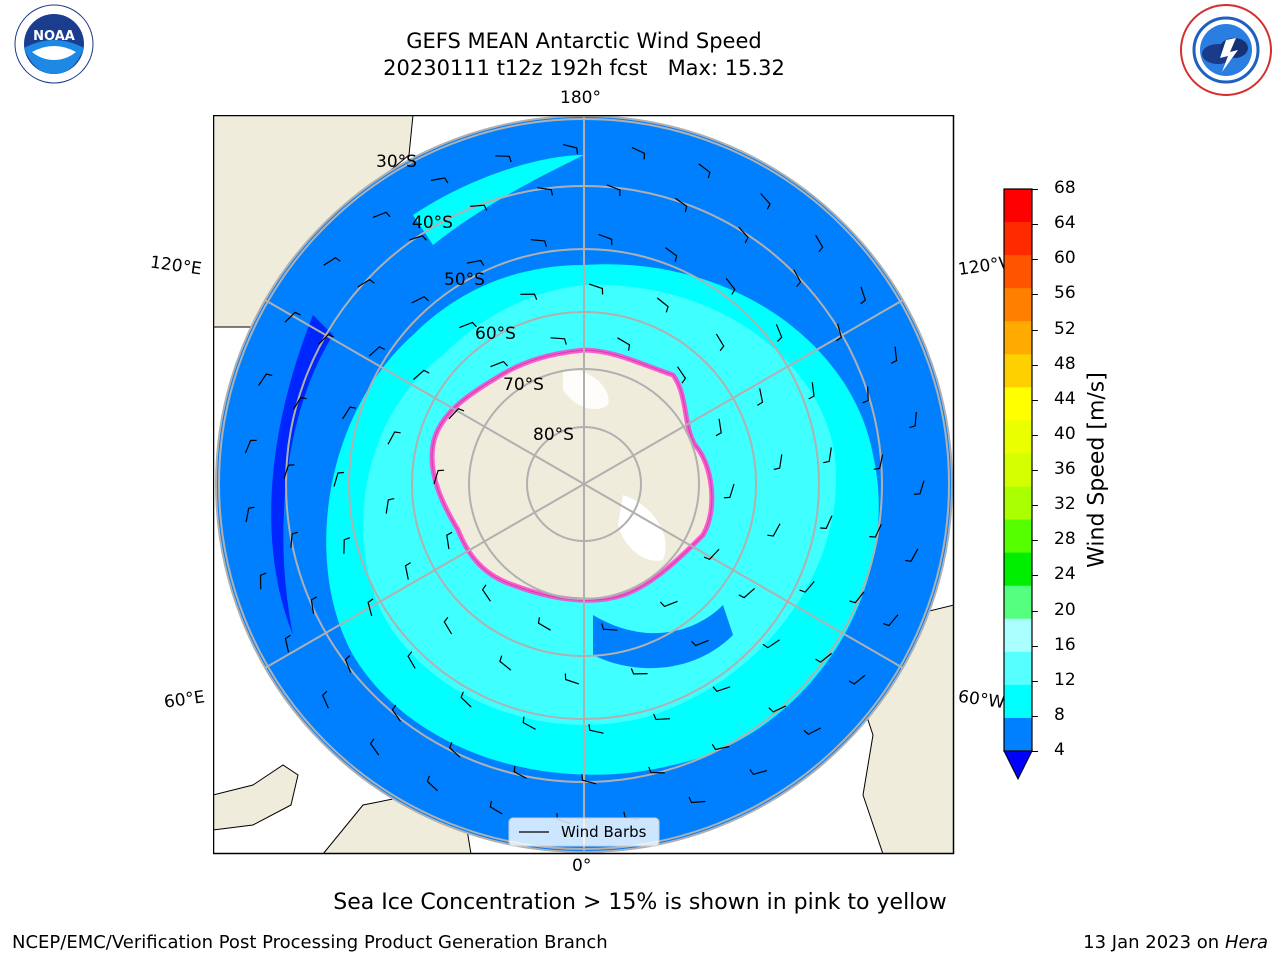 This screenshot has width=1280, height=960. Describe the element at coordinates (1065, 398) in the screenshot. I see `colorbar-tick-label: 44` at that location.